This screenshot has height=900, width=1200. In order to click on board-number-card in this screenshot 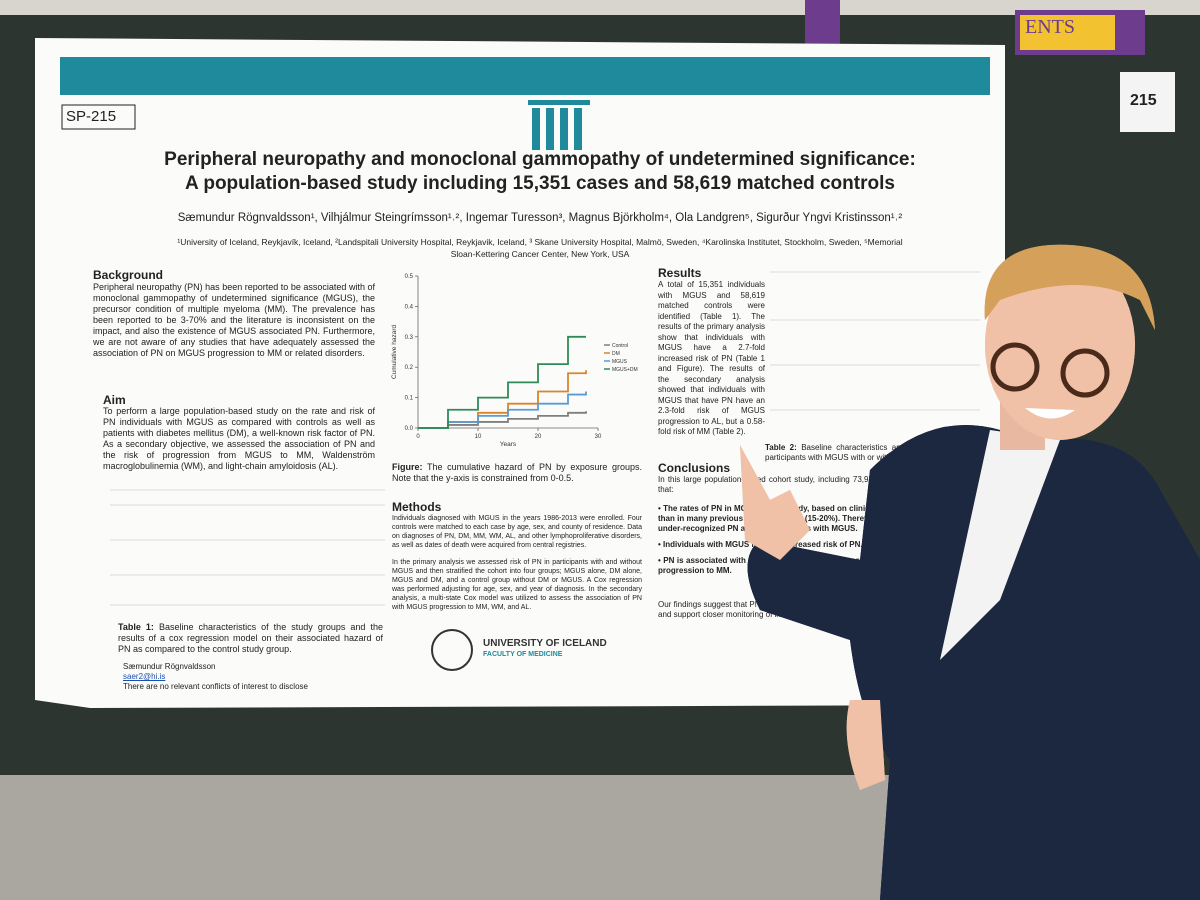, I will do `click(1147, 102)`.